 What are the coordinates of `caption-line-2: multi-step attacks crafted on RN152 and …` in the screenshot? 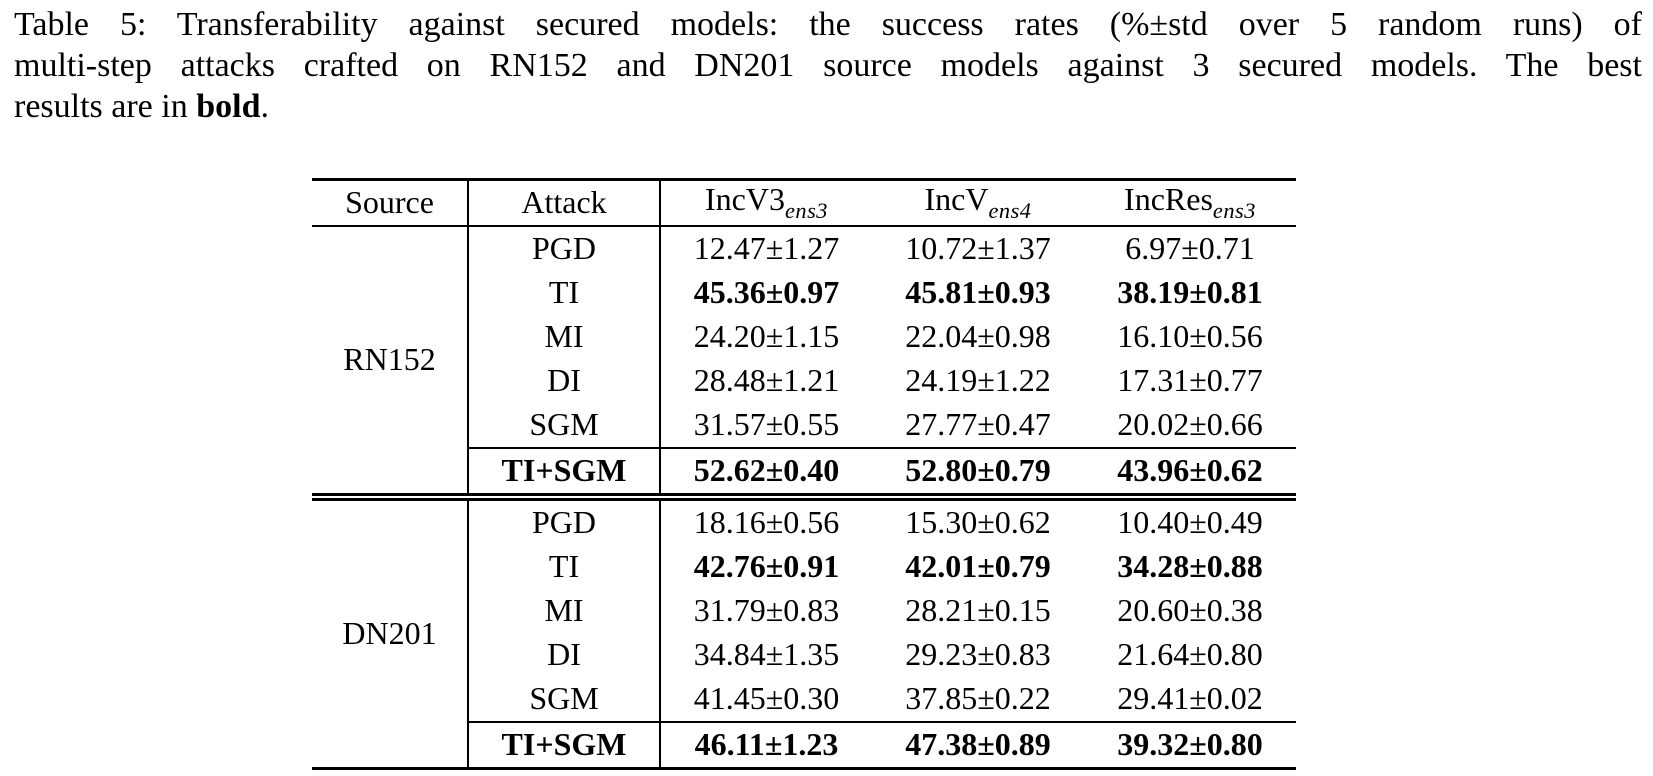 It's located at (828, 65).